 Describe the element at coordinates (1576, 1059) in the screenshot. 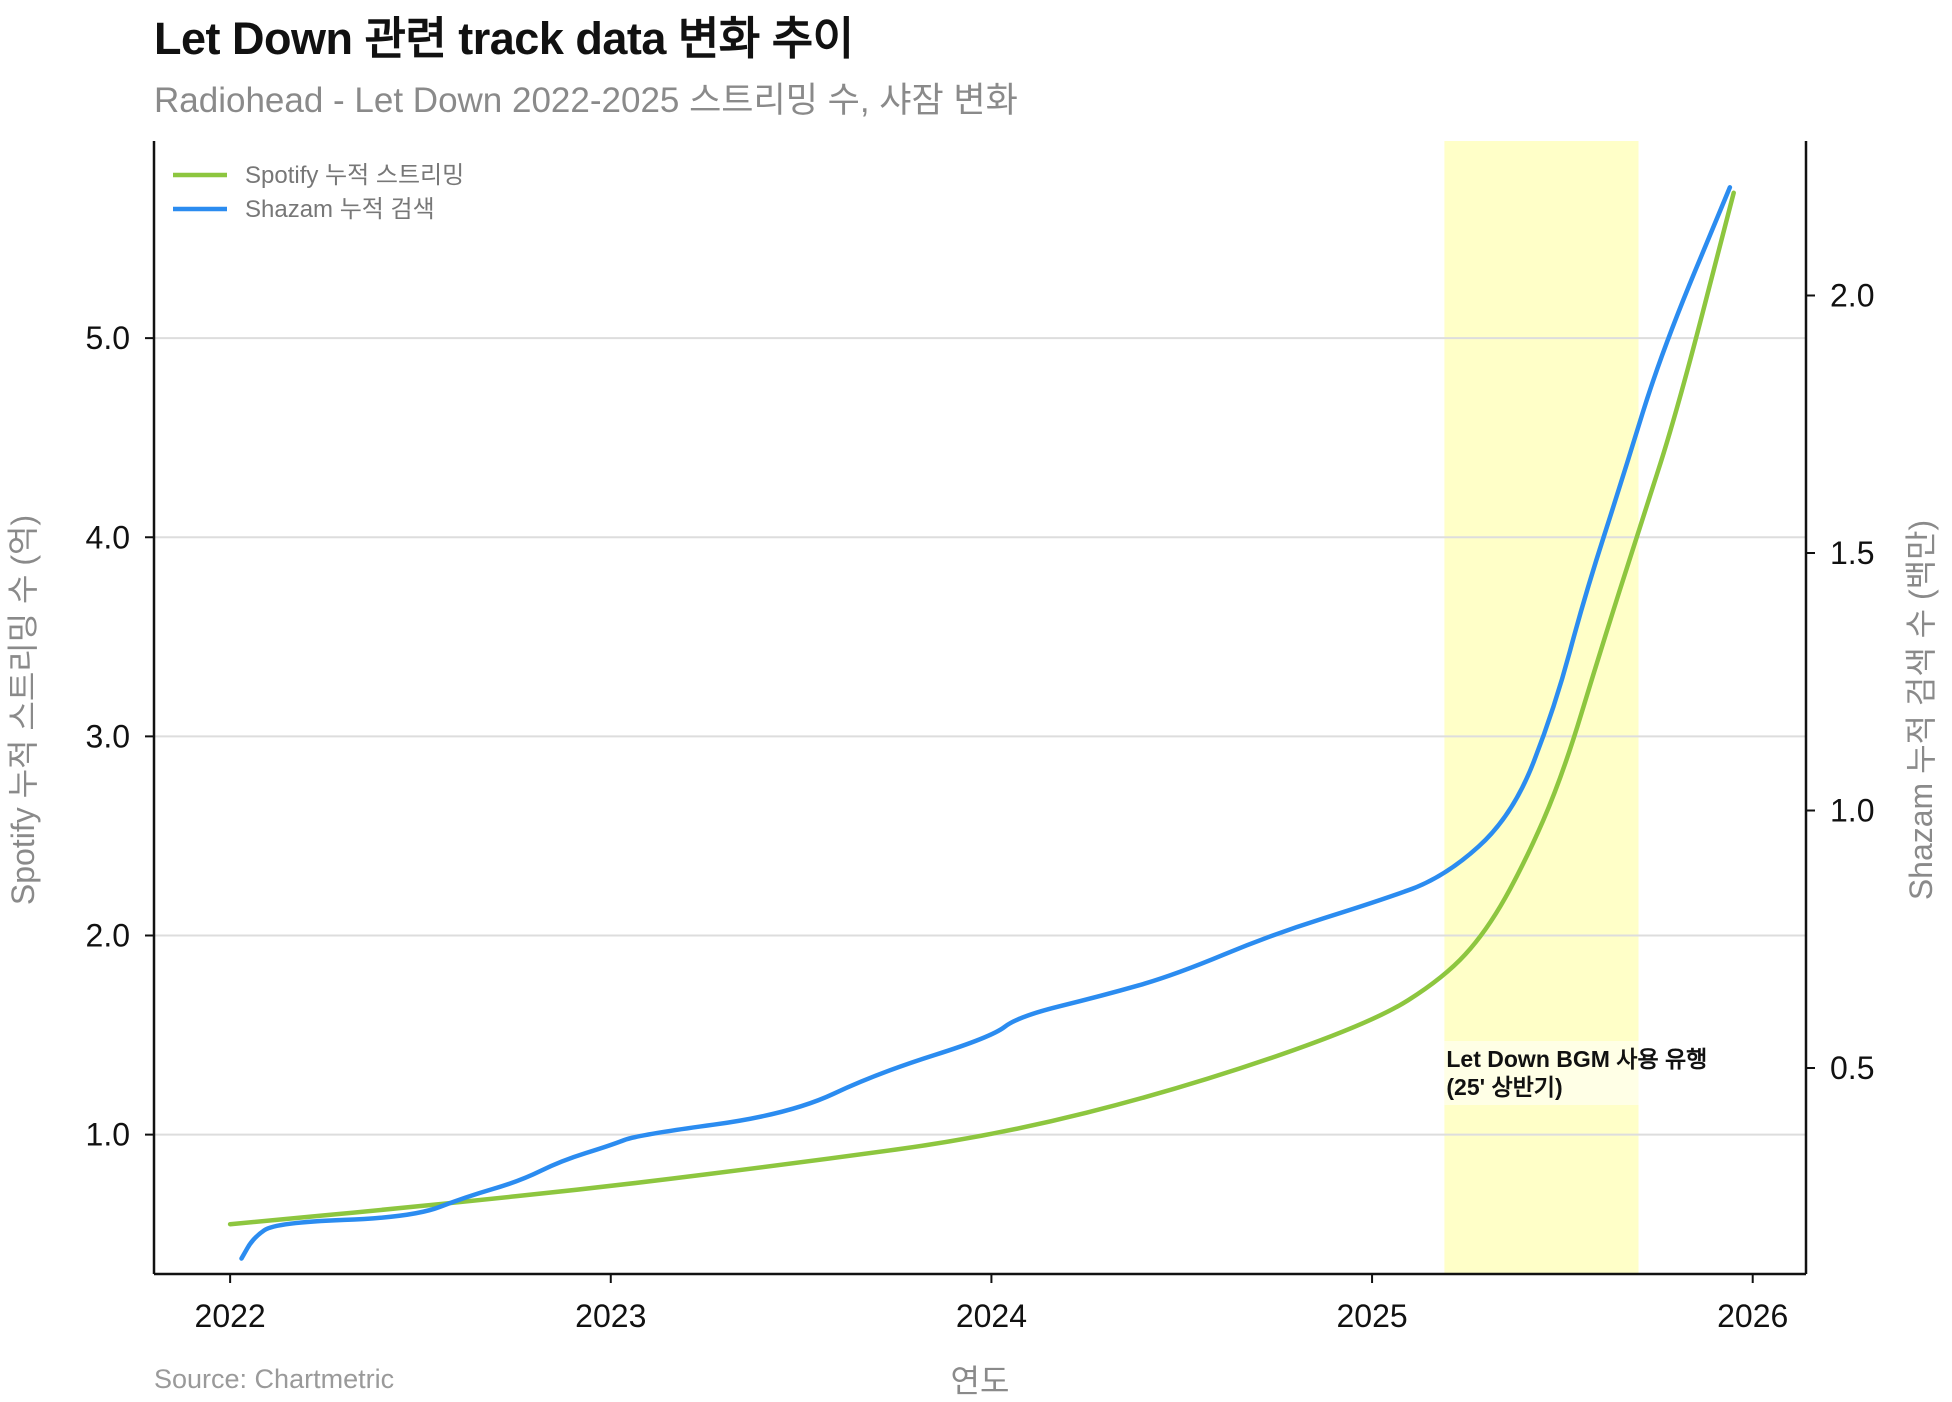

I see `annotation-text: Let Down BGM 사용 유행` at that location.